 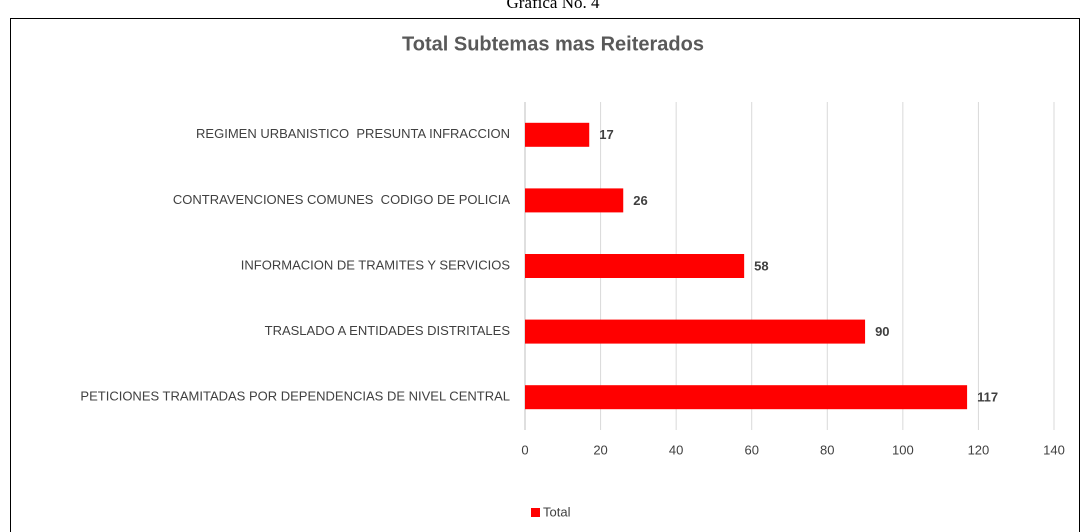 What do you see at coordinates (557, 511) in the screenshot?
I see `legend-label: Total` at bounding box center [557, 511].